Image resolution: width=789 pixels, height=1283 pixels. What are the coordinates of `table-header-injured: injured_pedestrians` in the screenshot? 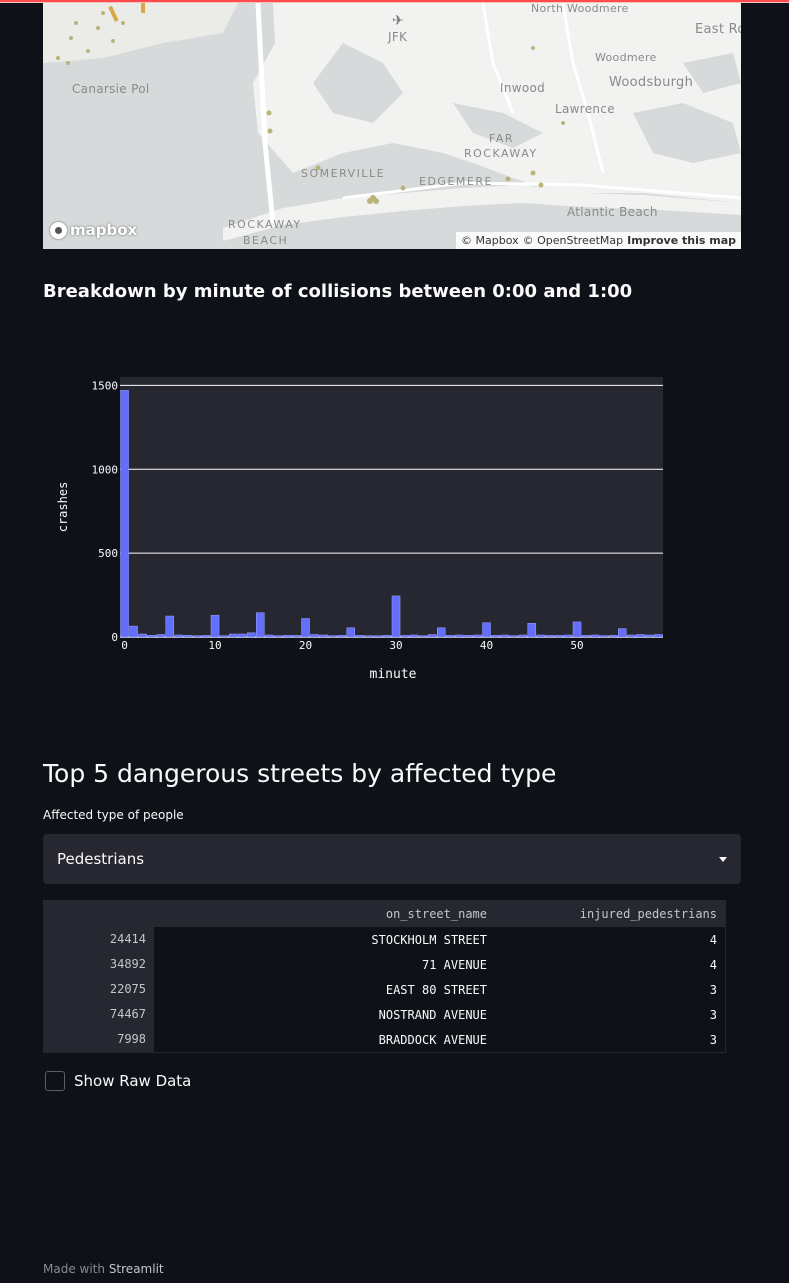 It's located at (648, 914).